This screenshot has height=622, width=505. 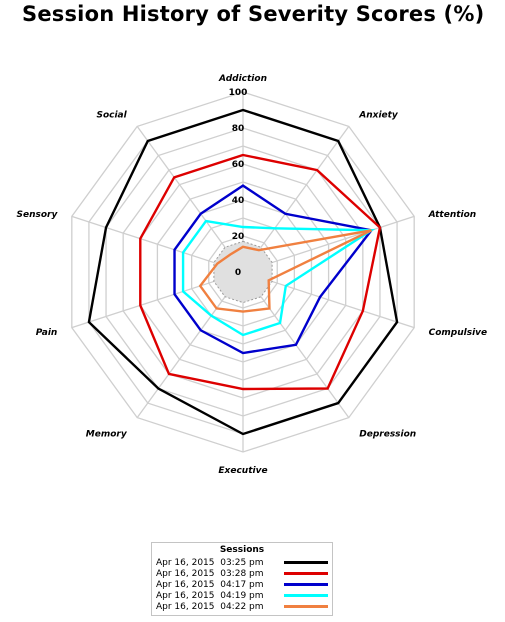 What do you see at coordinates (458, 333) in the screenshot?
I see `axis-label-compulsive: Compulsive` at bounding box center [458, 333].